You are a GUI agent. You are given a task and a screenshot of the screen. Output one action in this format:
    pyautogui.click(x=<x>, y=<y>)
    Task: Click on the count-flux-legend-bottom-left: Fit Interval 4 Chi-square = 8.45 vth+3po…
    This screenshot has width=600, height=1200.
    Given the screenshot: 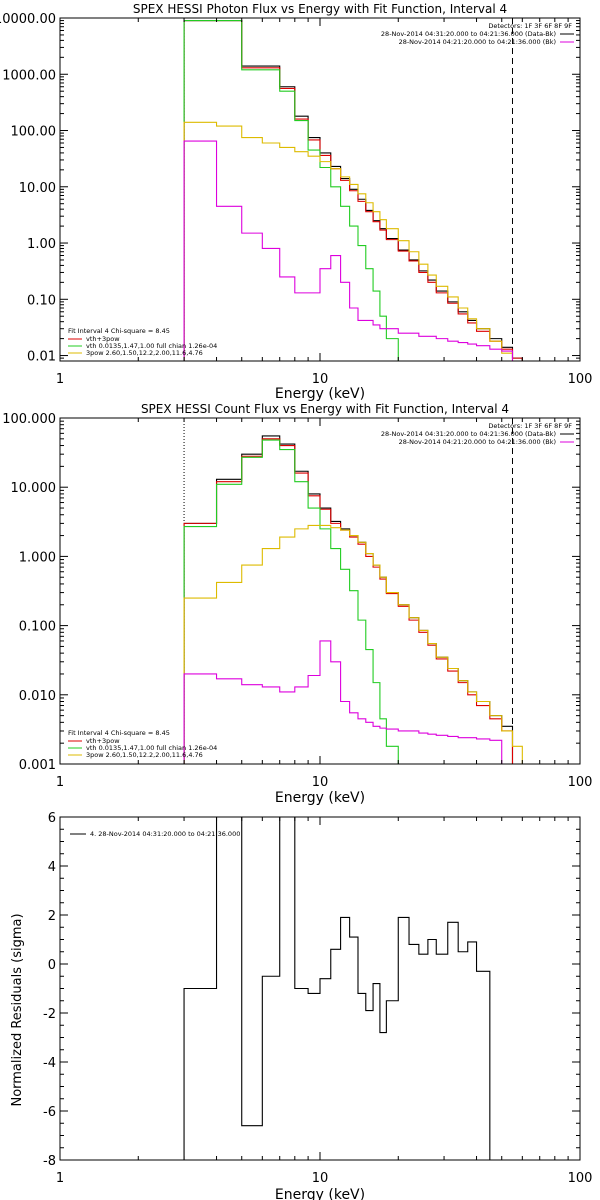 What is the action you would take?
    pyautogui.click(x=142, y=744)
    